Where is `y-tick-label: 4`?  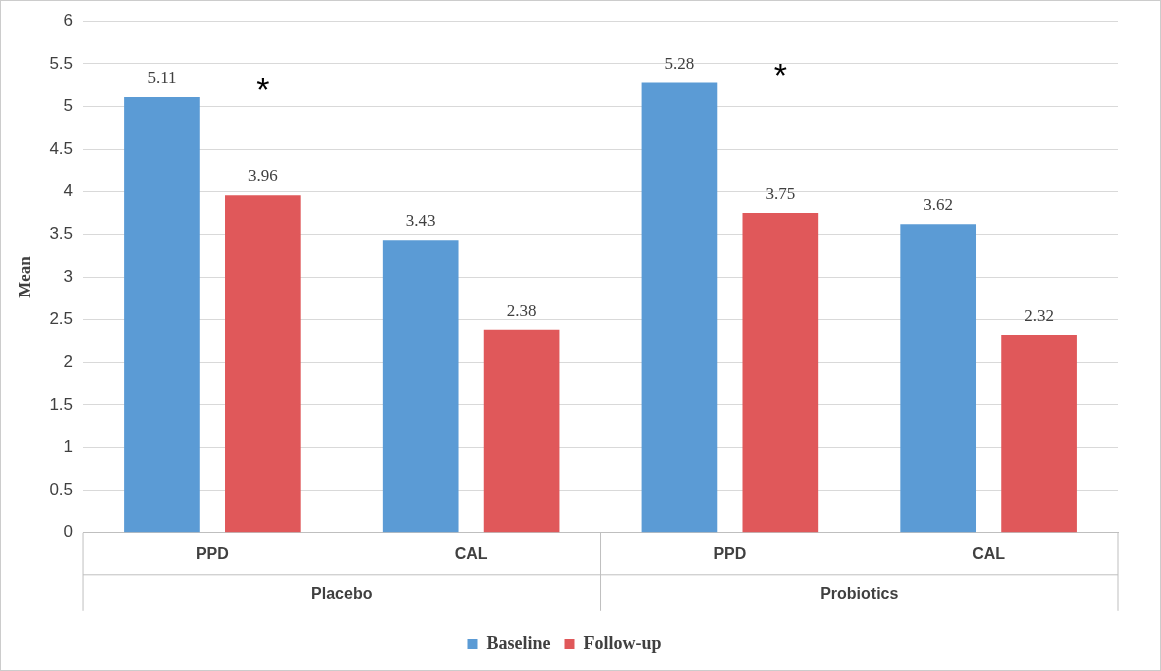 y-tick-label: 4 is located at coordinates (68, 191).